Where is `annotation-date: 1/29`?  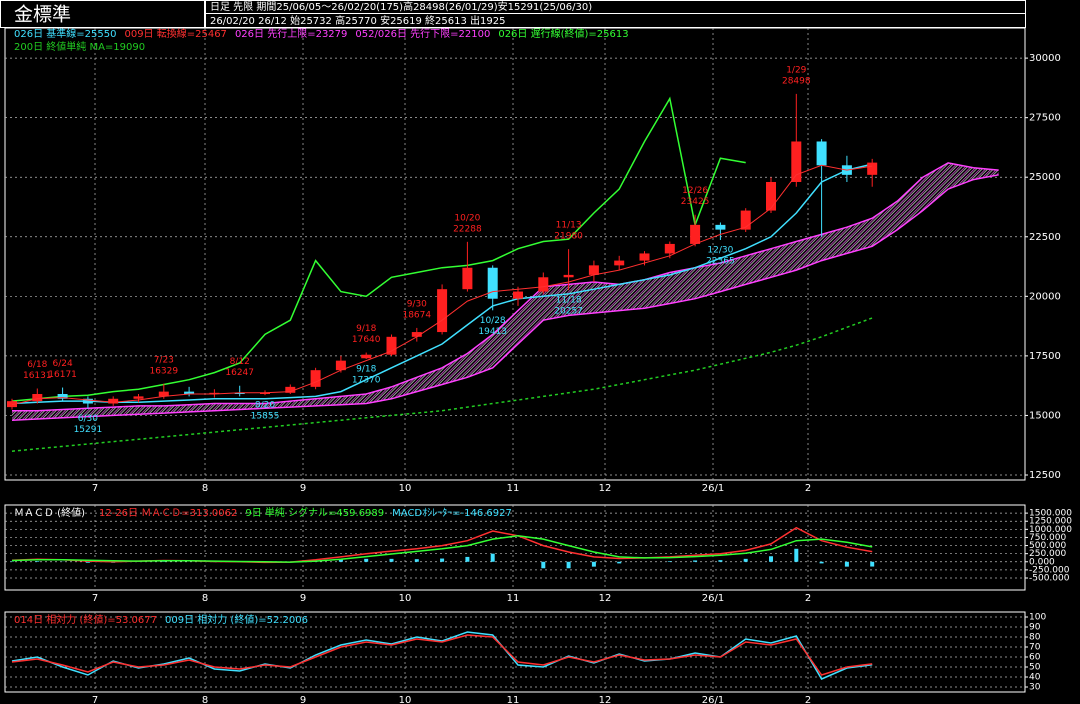 annotation-date: 1/29 is located at coordinates (796, 70).